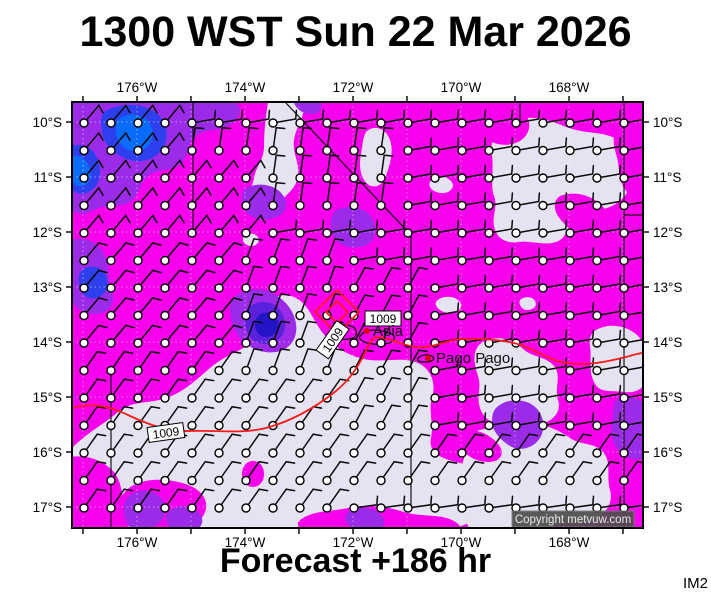 This screenshot has width=711, height=600. Describe the element at coordinates (355, 561) in the screenshot. I see `forecast-hour-label: Forecast +186 hr` at that location.